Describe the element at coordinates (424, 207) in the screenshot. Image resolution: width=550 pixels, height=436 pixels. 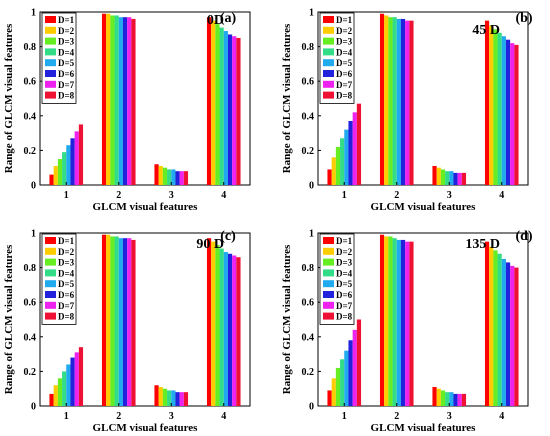
I see `x-axis-label: GLCM visual features` at that location.